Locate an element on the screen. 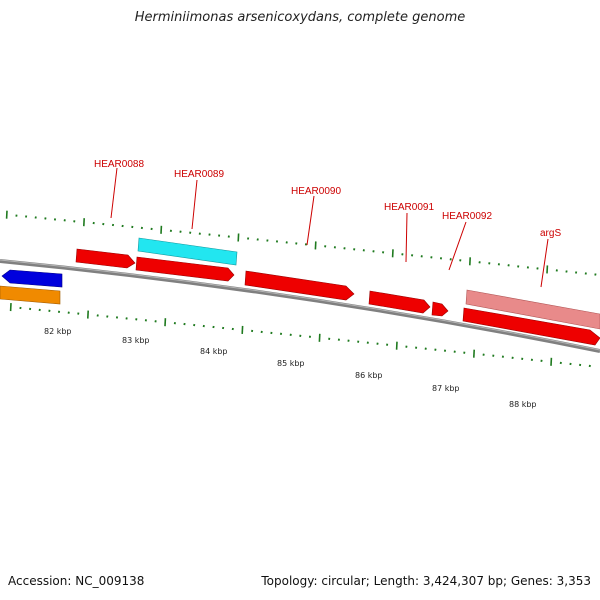  gene-arrow-hear0090 is located at coordinates (299, 285).